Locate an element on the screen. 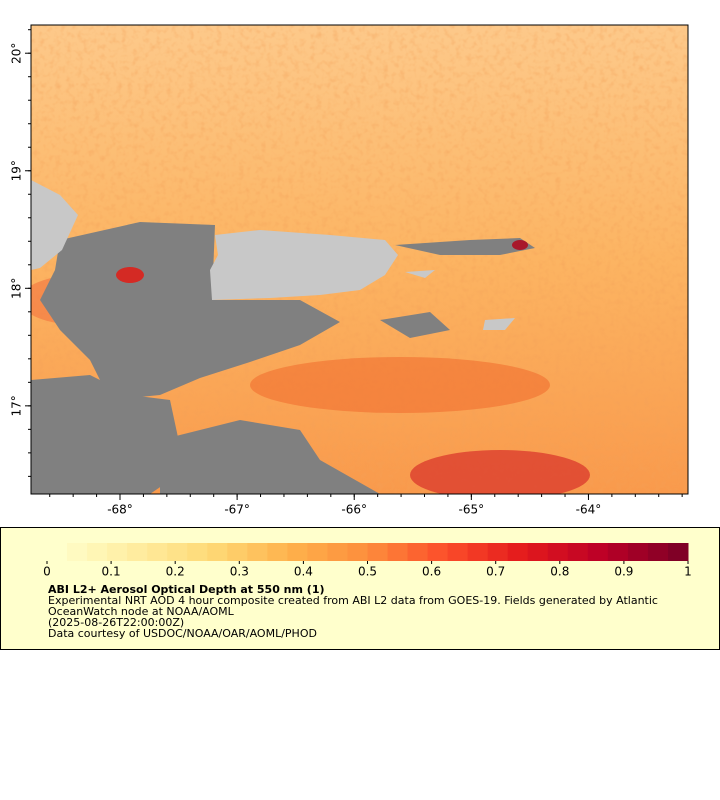  lon-tick-label: -67° is located at coordinates (237, 510).